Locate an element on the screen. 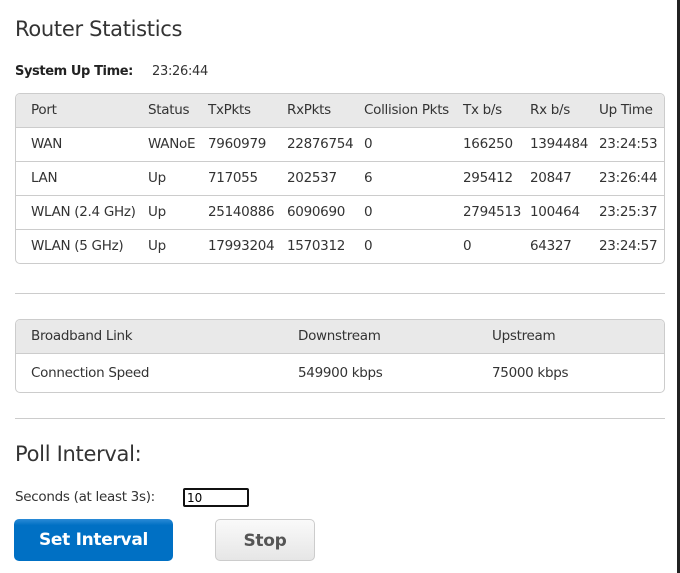  table-cell: 6 is located at coordinates (368, 178).